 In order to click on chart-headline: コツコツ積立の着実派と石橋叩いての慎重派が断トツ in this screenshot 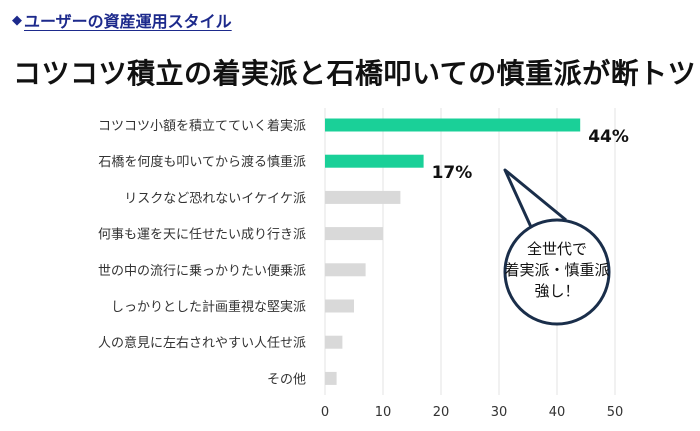, I will do `click(355, 73)`.